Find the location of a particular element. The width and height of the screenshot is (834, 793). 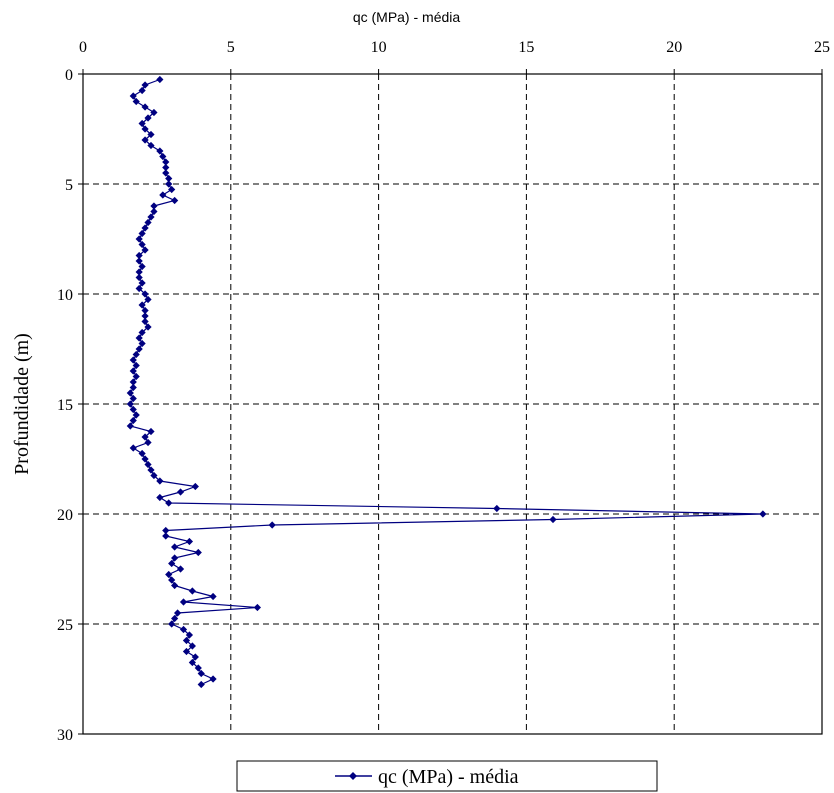

x-tick-label: 15 is located at coordinates (526, 47).